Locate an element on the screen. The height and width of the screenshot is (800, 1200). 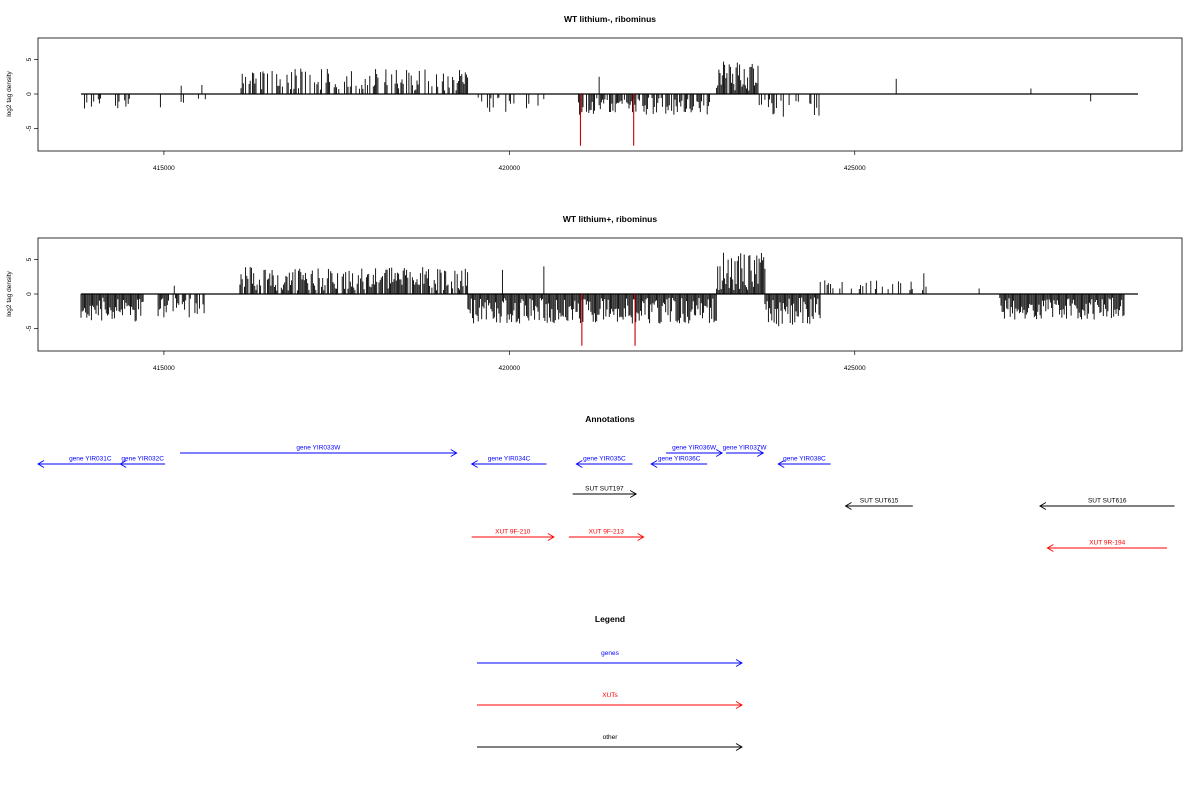
annotation-feature: SUT SUT615 is located at coordinates (878, 504).